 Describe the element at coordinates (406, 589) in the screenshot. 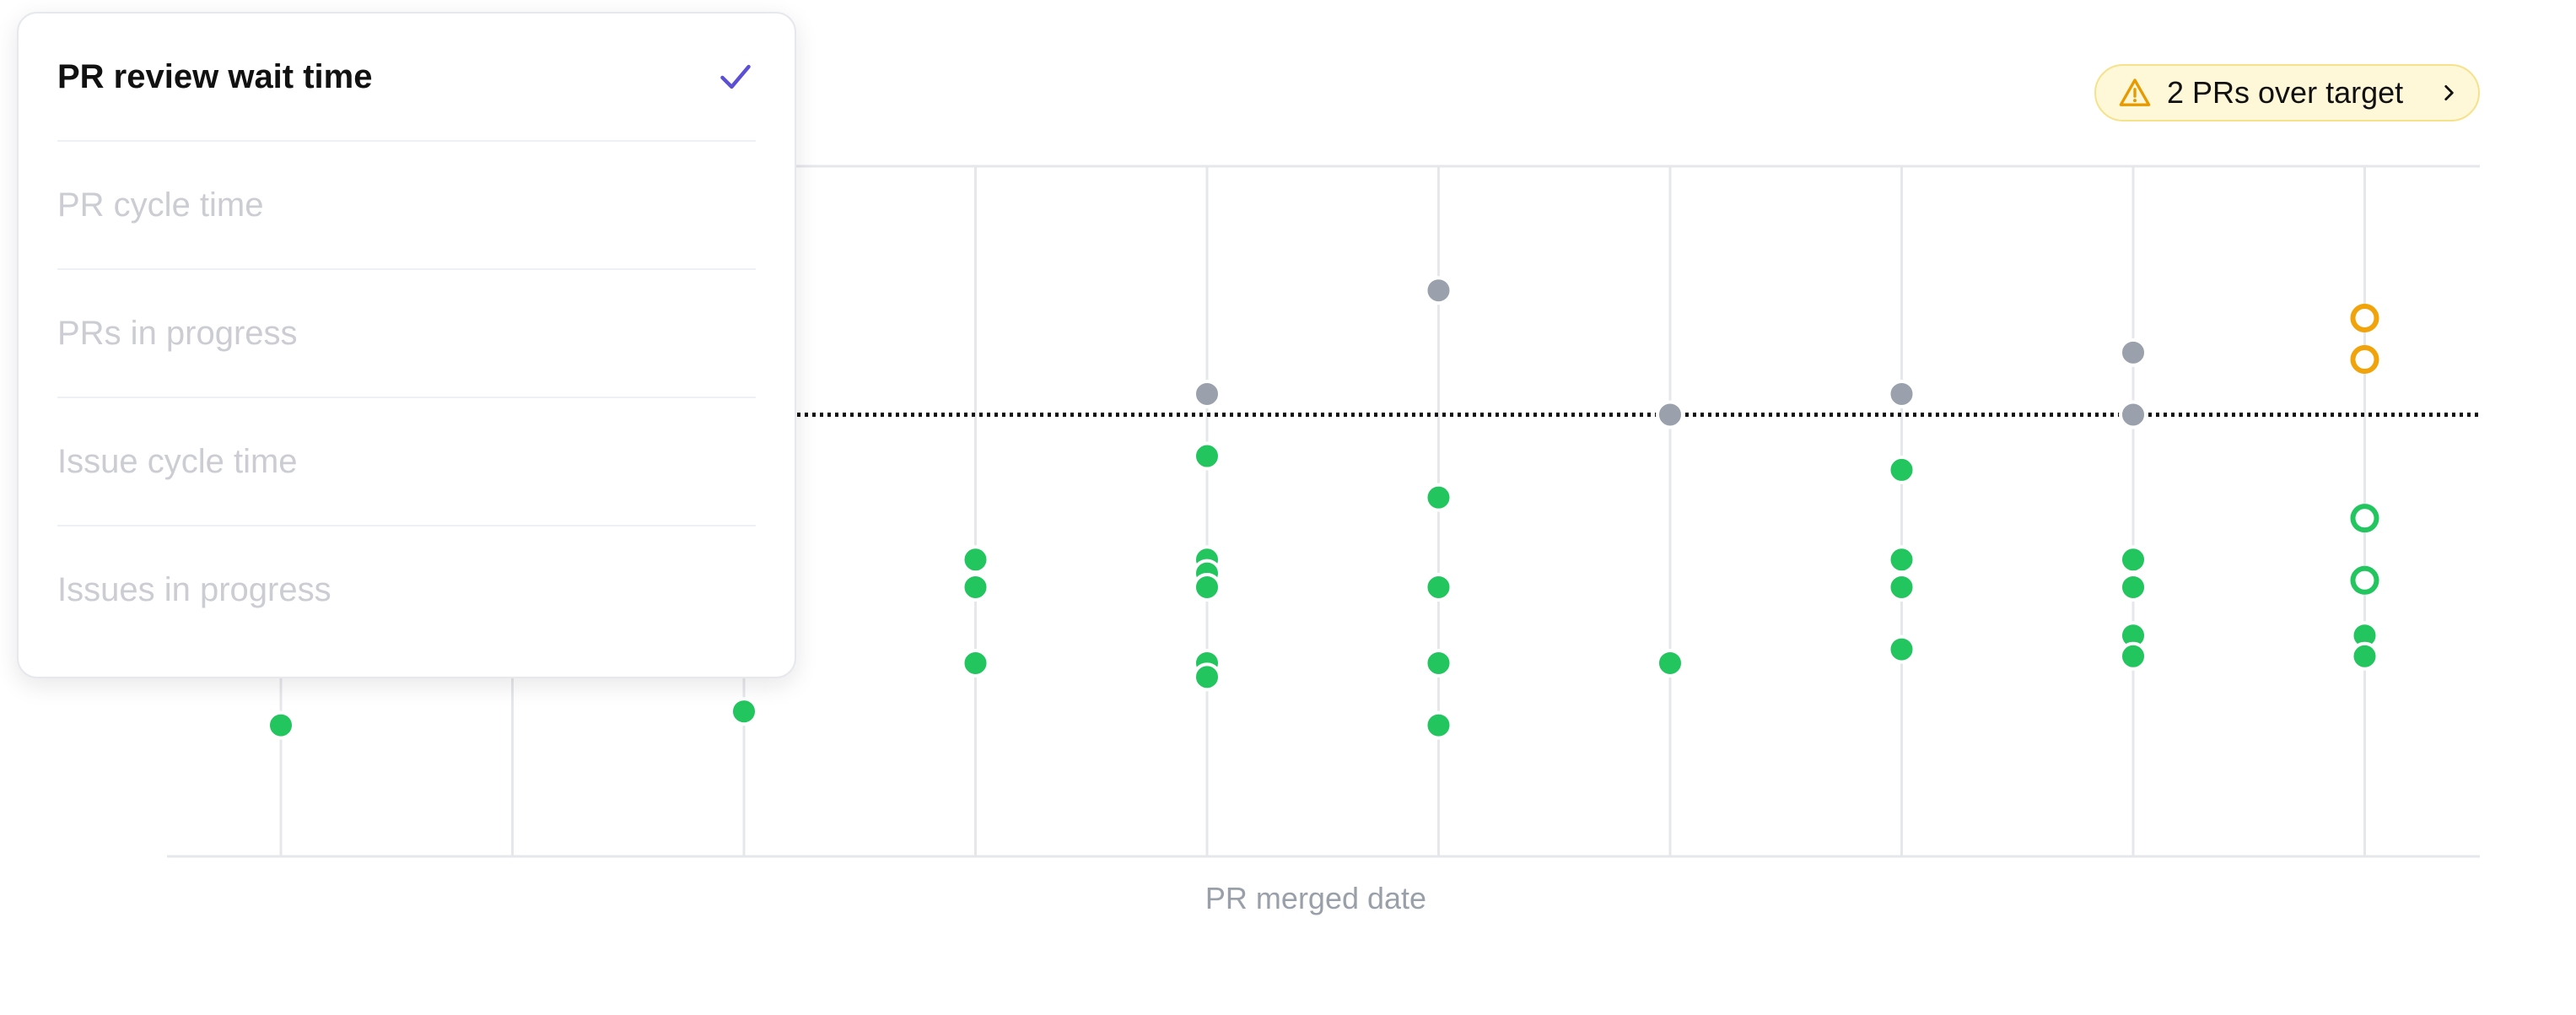

I see `menu-item-issues-in-progress: Issues in progress` at that location.